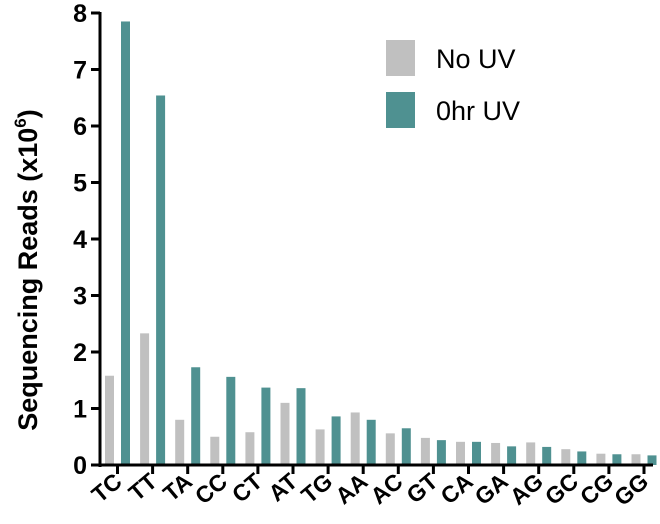 The height and width of the screenshot is (524, 660). I want to click on legend-label: No UV, so click(476, 59).